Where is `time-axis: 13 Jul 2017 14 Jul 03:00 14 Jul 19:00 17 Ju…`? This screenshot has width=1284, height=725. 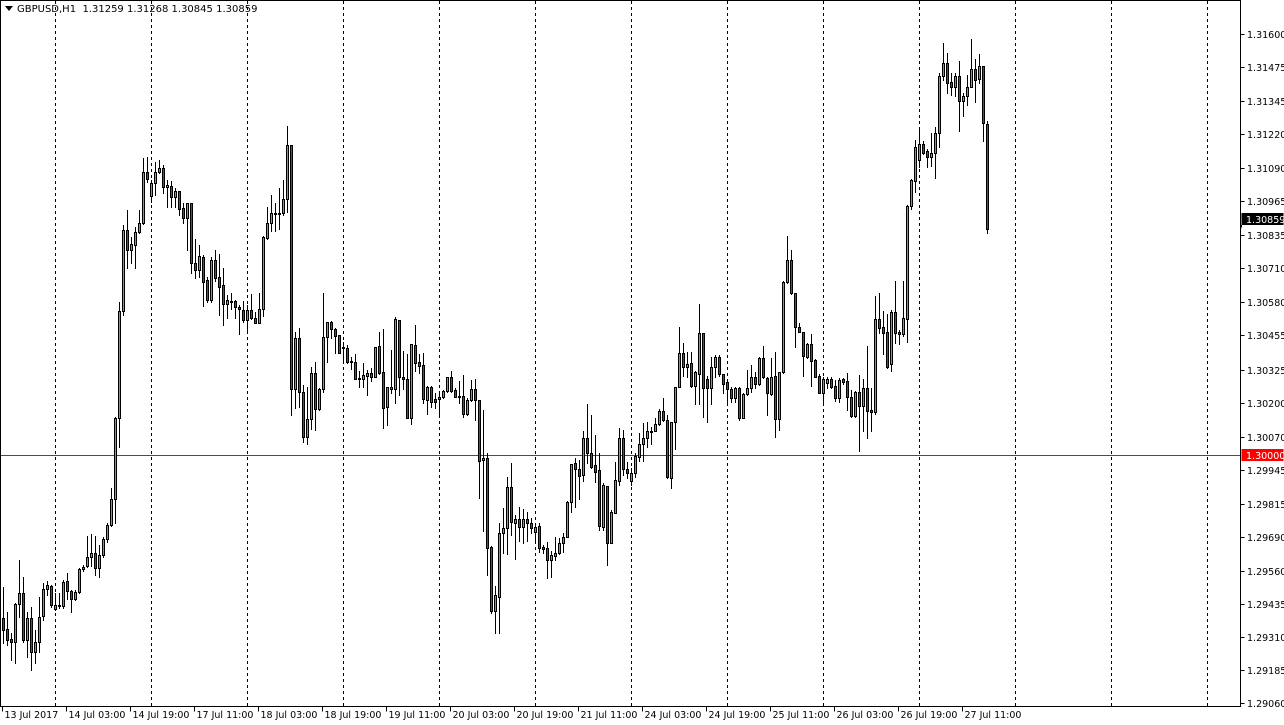 time-axis: 13 Jul 2017 14 Jul 03:00 14 Jul 19:00 17 Ju… is located at coordinates (512, 714).